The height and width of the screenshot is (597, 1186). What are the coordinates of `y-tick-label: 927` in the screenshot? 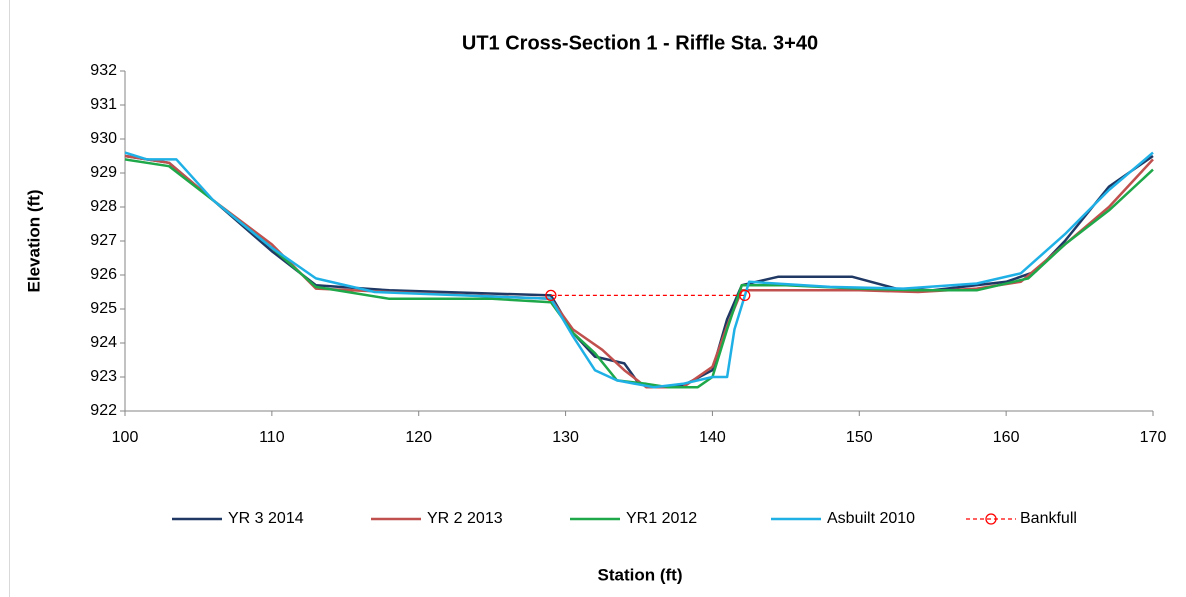 It's located at (103, 240).